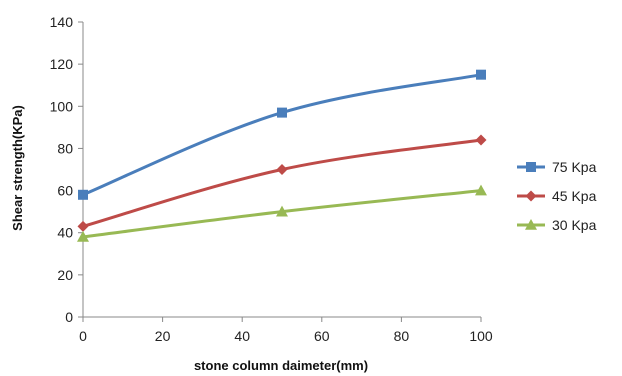  Describe the element at coordinates (65, 275) in the screenshot. I see `y-tick-label: 20` at that location.